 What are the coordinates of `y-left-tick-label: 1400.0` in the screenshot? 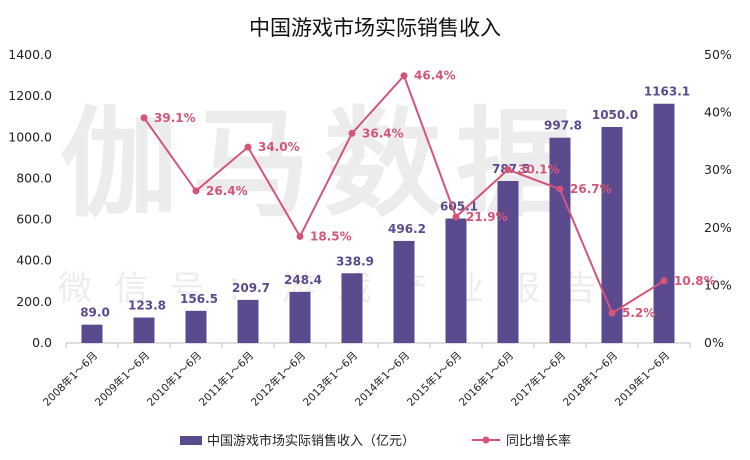 It's located at (30, 54).